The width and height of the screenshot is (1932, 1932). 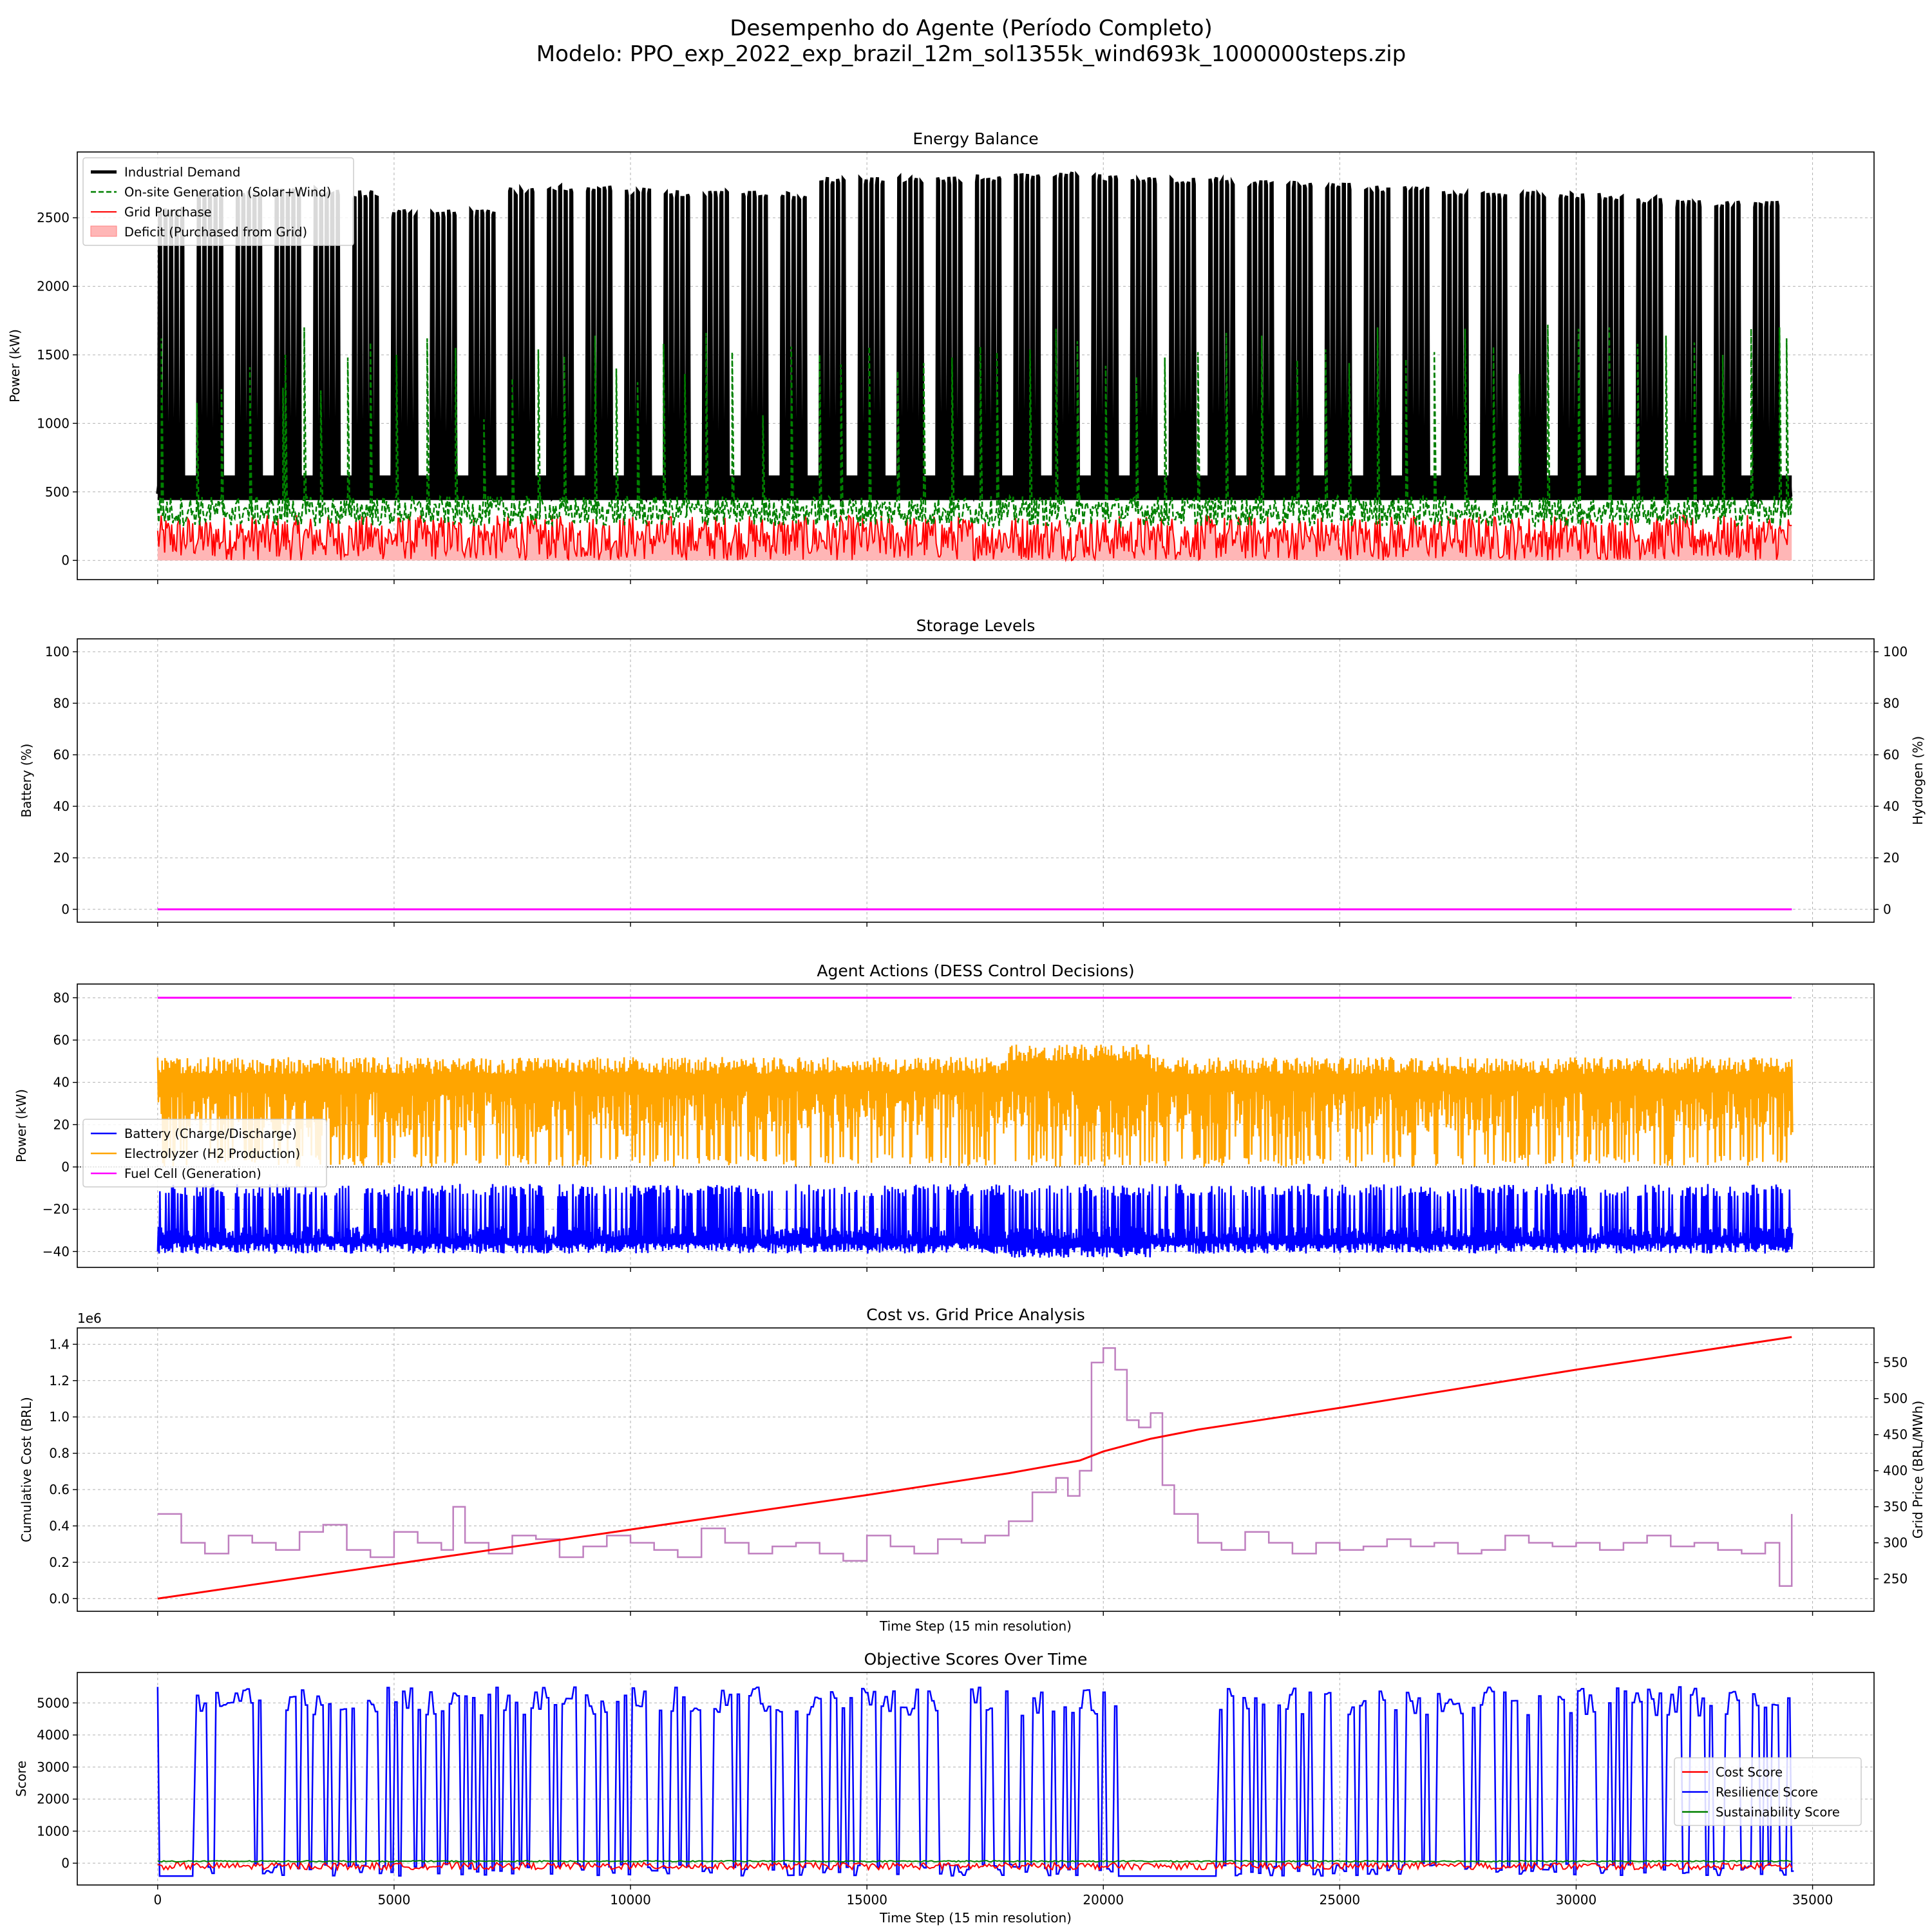 What do you see at coordinates (975, 1221) in the screenshot?
I see `battery-action-line` at bounding box center [975, 1221].